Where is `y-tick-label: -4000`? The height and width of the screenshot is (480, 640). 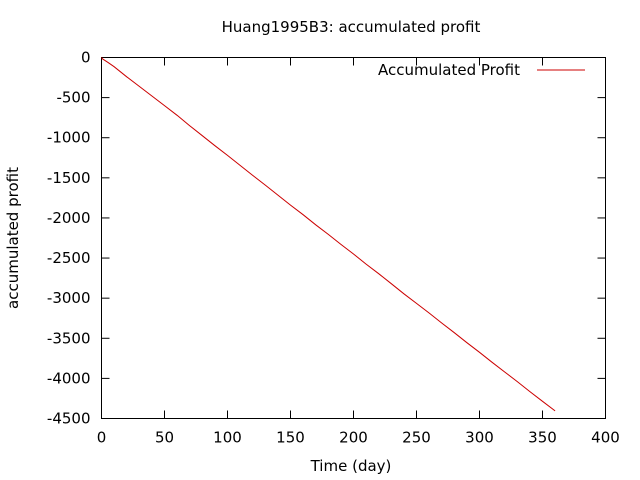
y-tick-label: -4000 is located at coordinates (69, 378).